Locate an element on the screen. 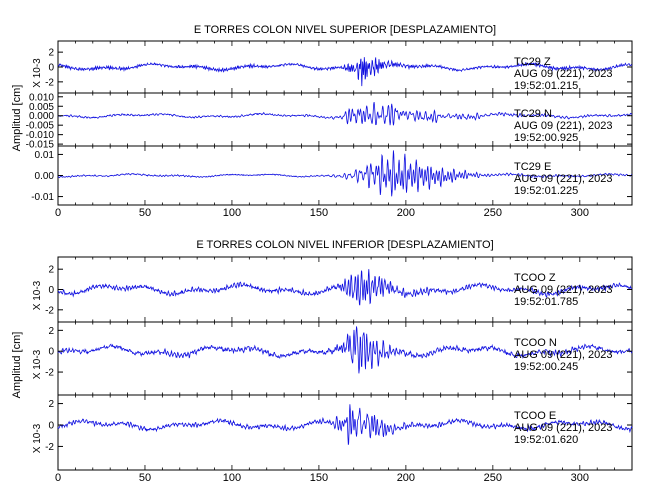  x-axis-lower: 0 50 100 150 200 250 300 is located at coordinates (322, 478).